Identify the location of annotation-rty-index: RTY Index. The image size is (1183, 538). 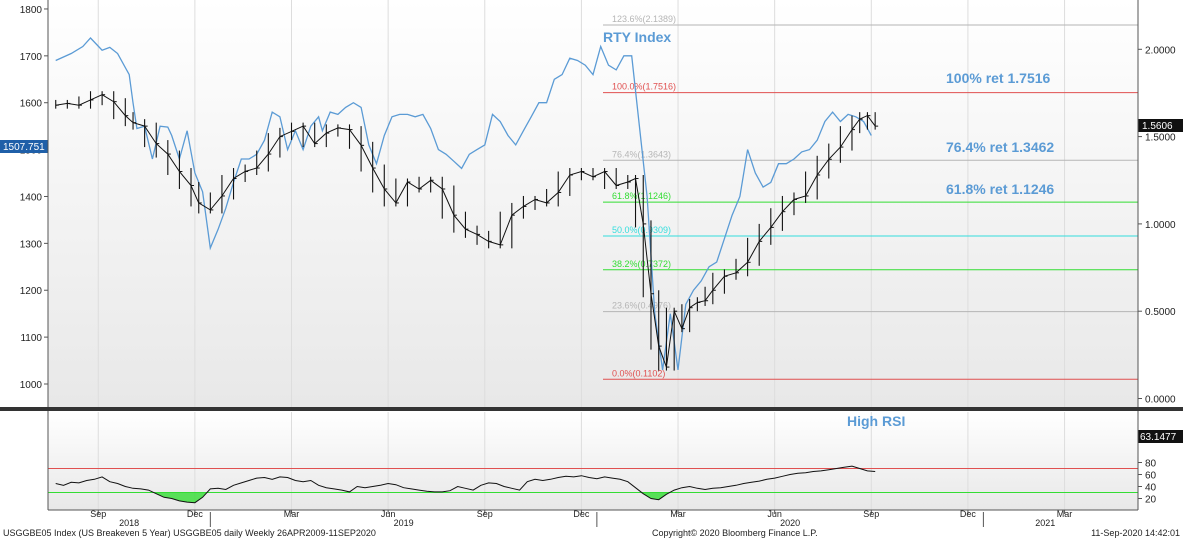
(637, 37).